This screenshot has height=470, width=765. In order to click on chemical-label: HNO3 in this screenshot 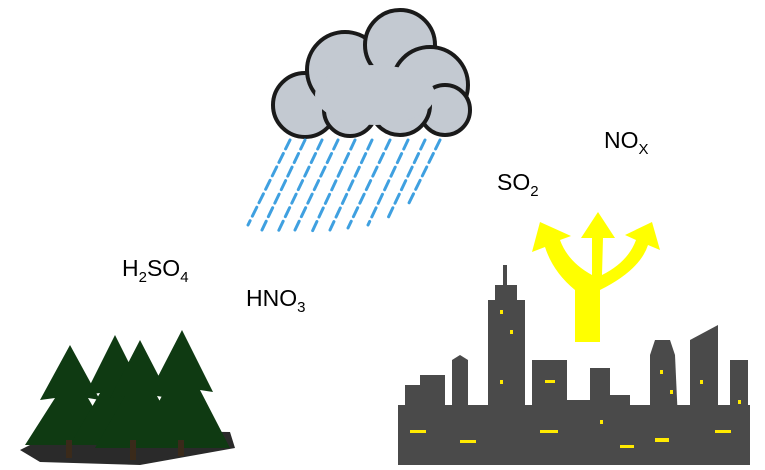, I will do `click(275, 300)`.